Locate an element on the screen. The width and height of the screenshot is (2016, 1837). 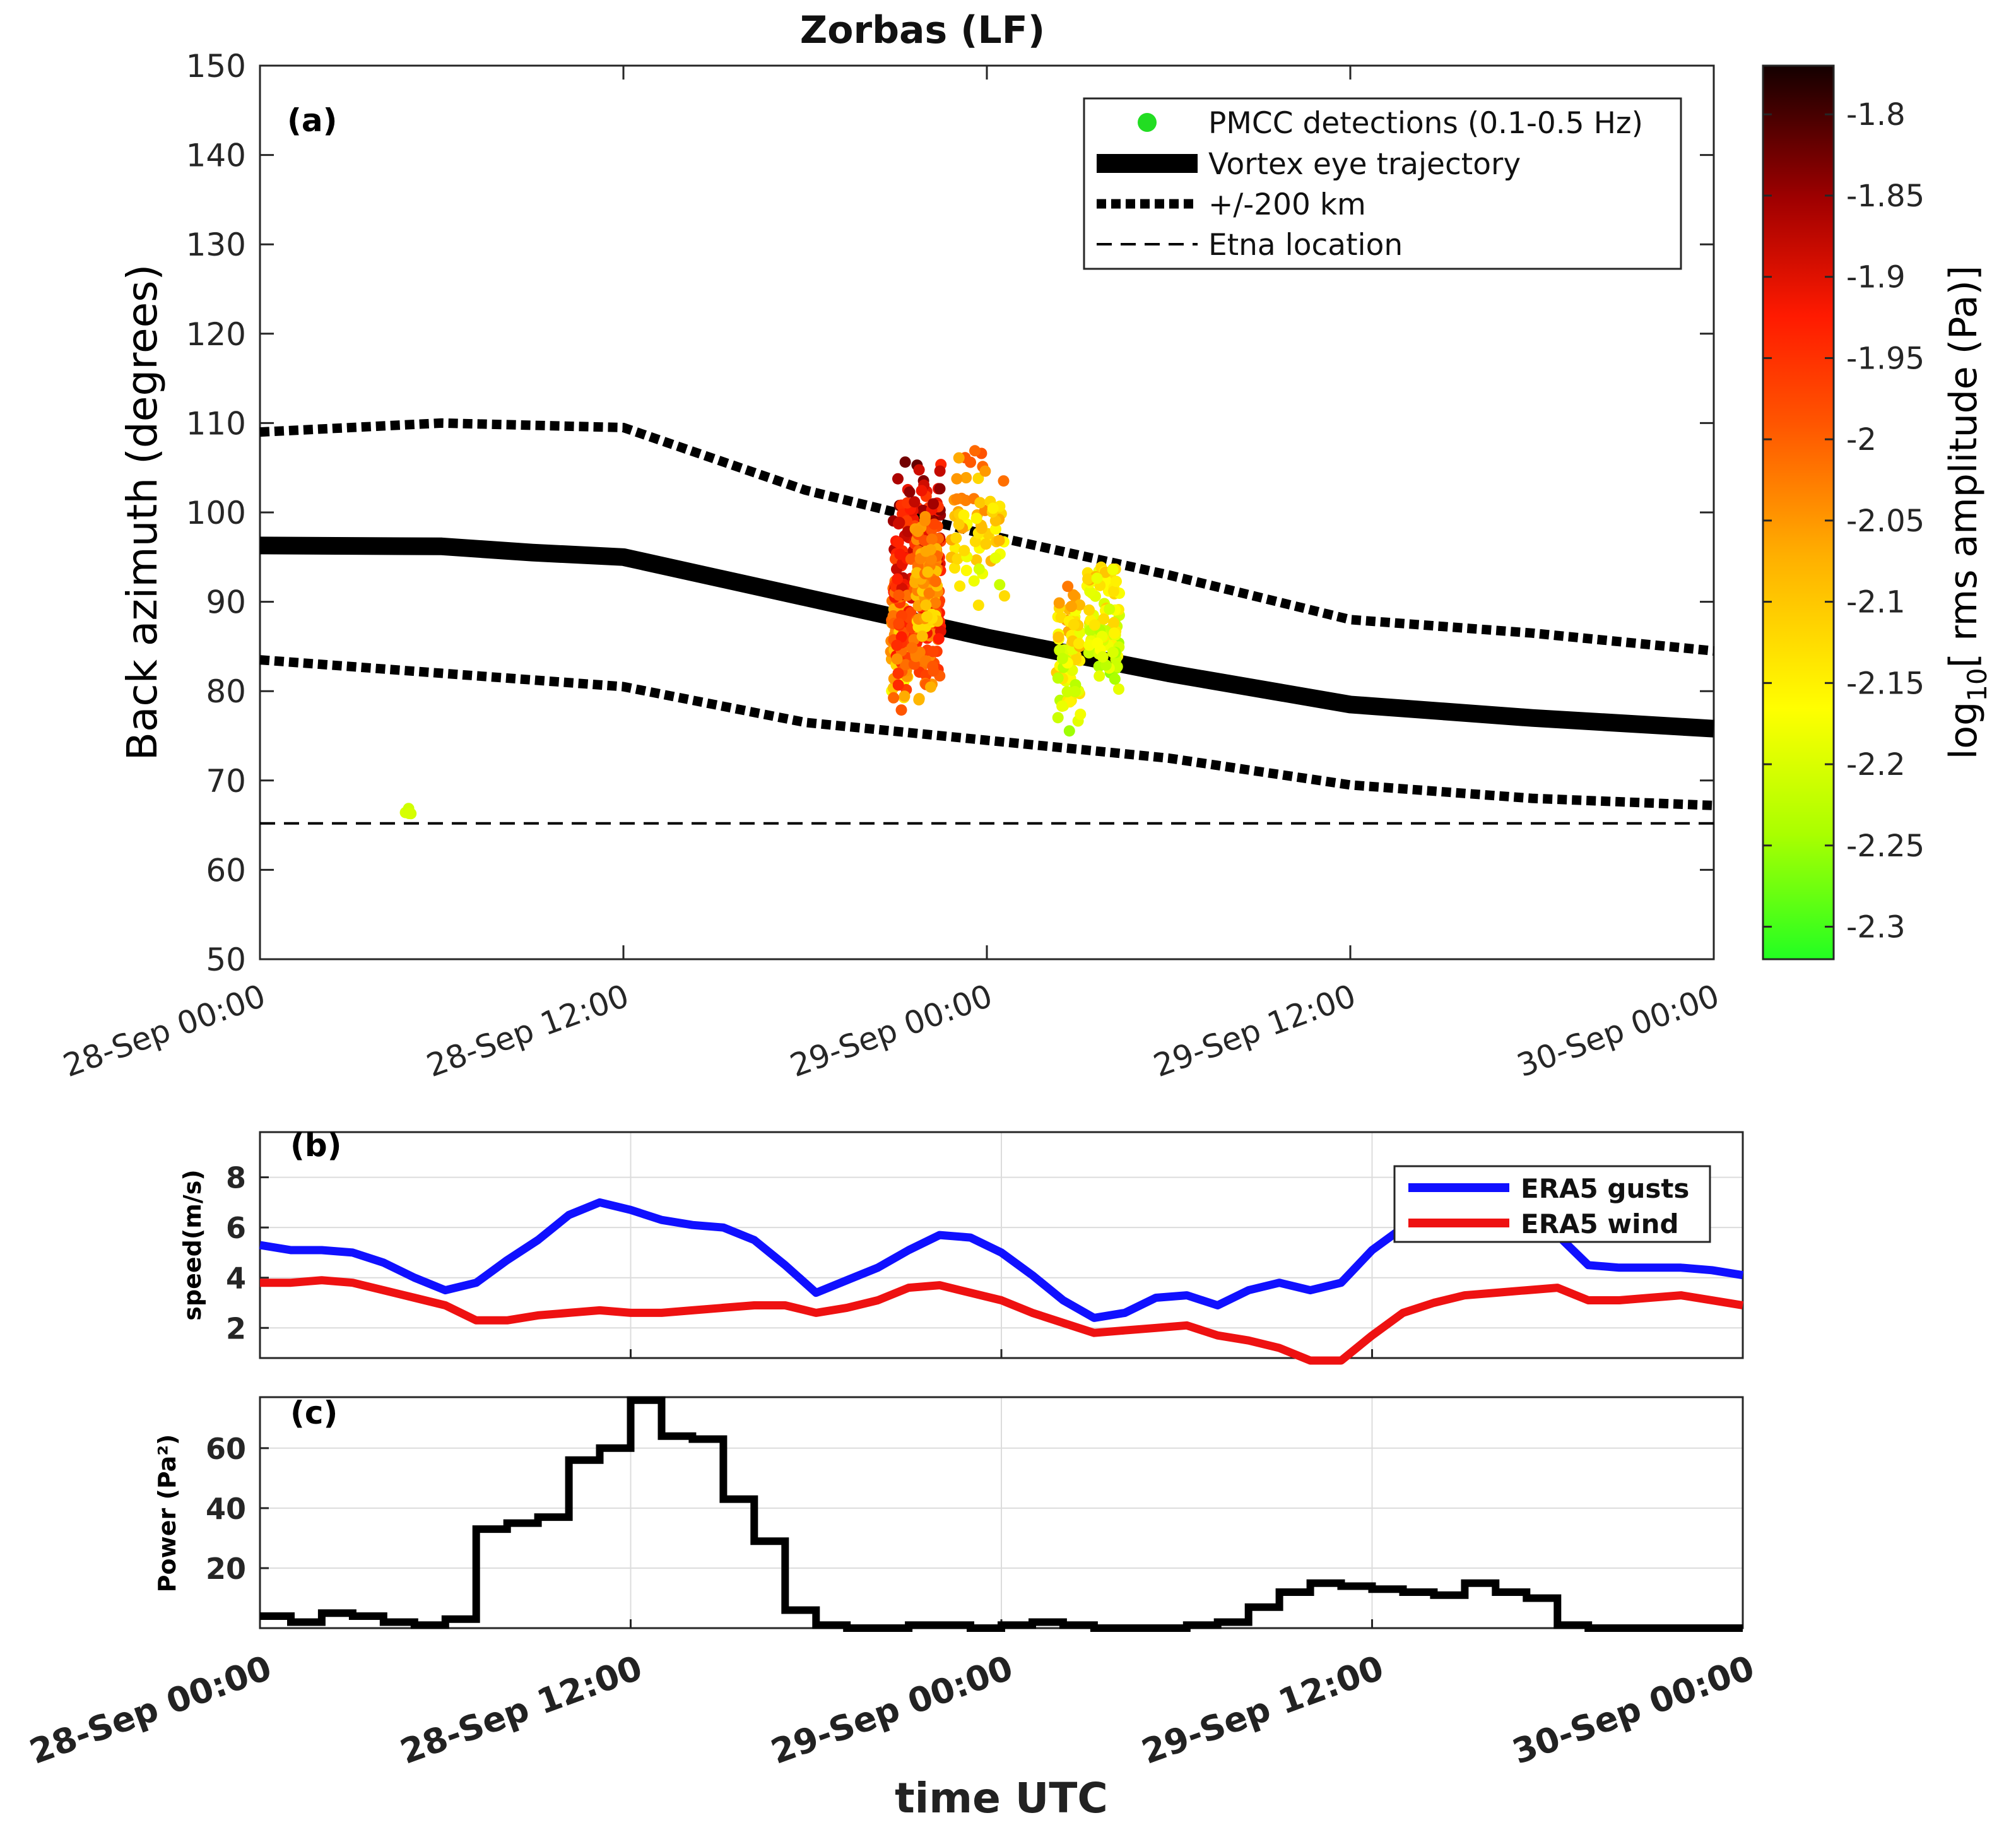
panel-b-y-axis-label: speed(m/s) is located at coordinates (193, 1244).